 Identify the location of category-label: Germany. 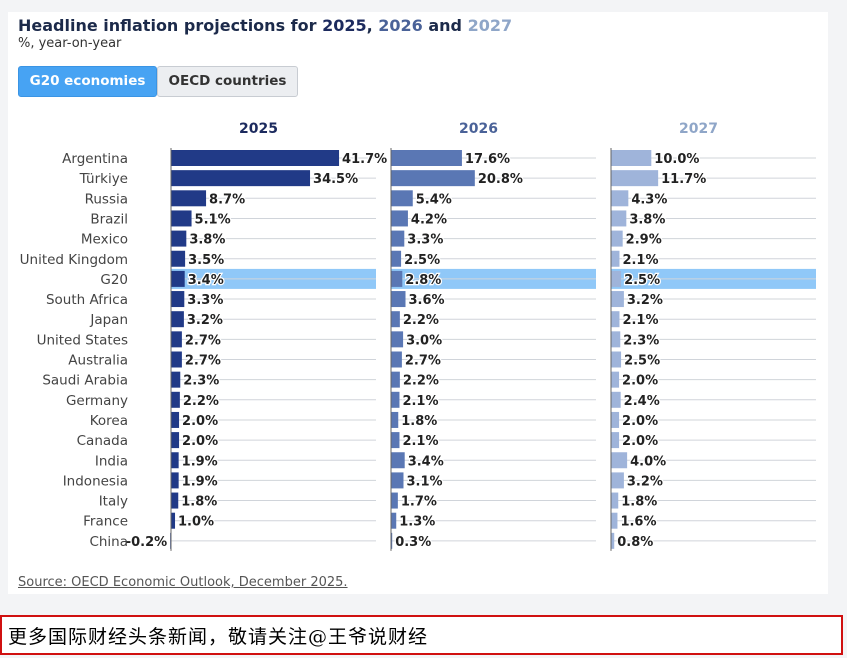
(97, 401).